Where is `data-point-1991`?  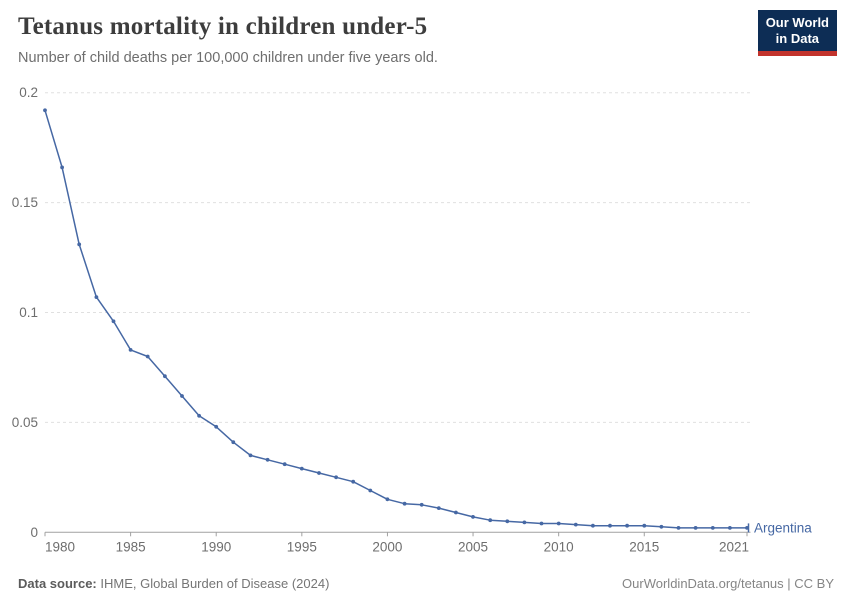
data-point-1991 is located at coordinates (233, 442).